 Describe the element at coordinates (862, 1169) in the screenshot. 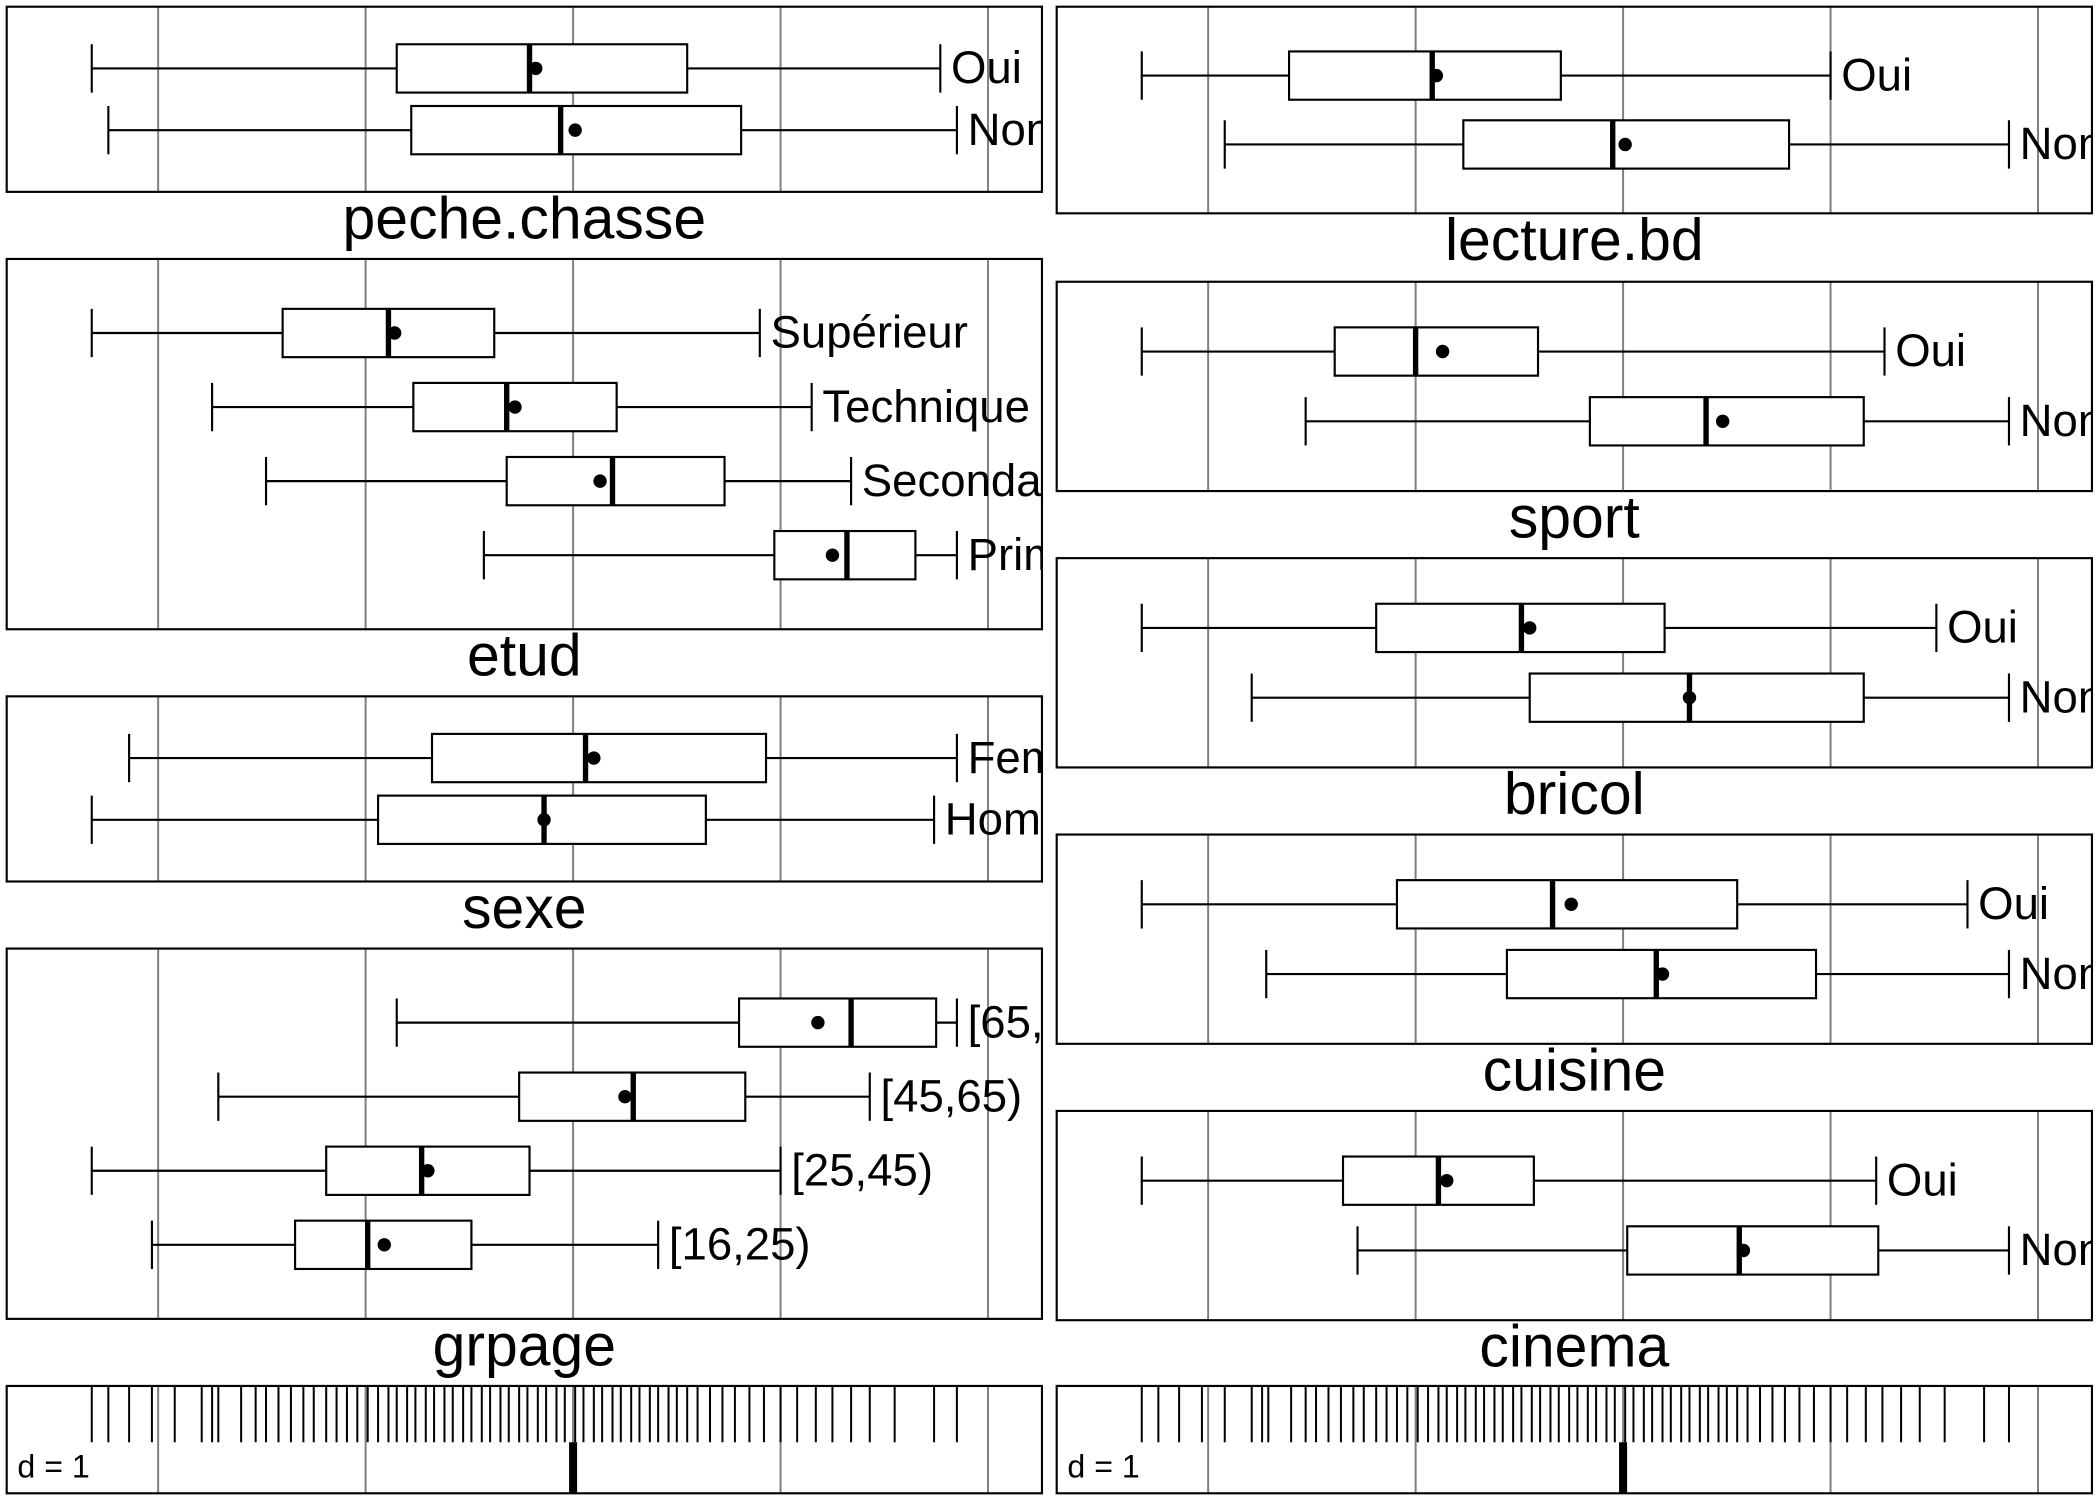

I see `category-label: [25,45)` at that location.